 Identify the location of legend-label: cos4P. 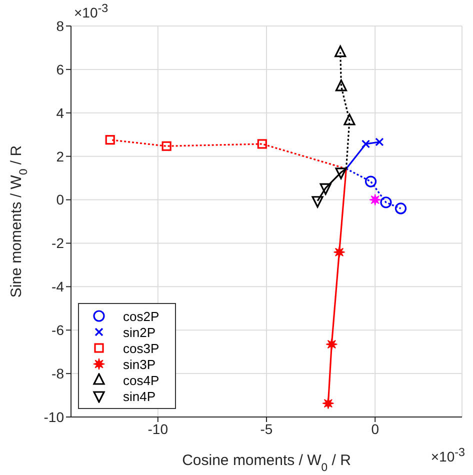
(141, 380).